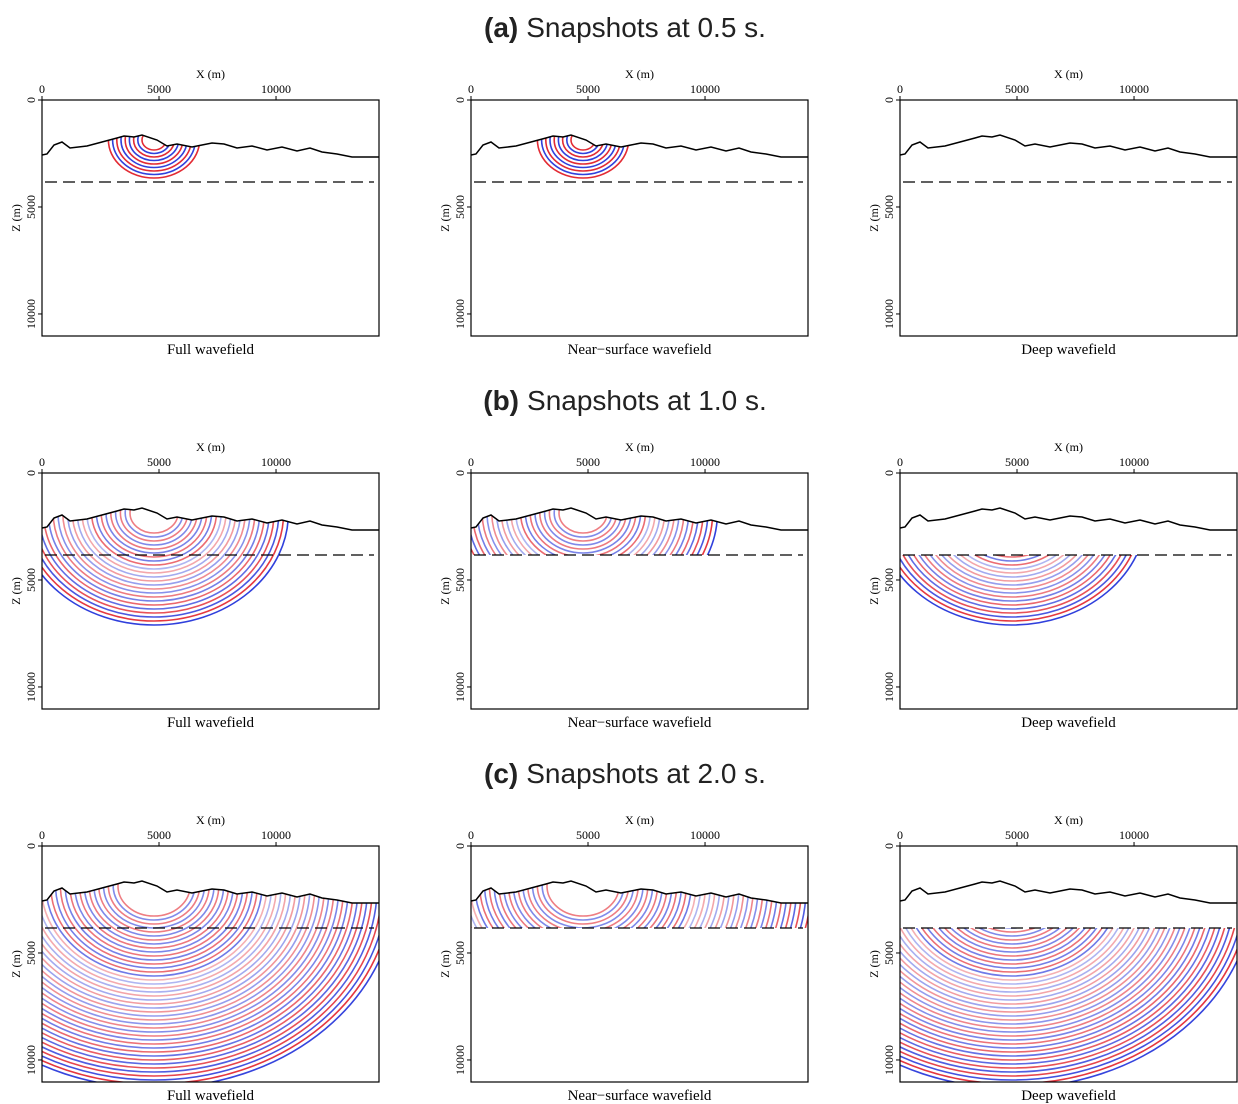 Image resolution: width=1238 pixels, height=1104 pixels. I want to click on row-text: Snapshots at 1.0 s., so click(647, 400).